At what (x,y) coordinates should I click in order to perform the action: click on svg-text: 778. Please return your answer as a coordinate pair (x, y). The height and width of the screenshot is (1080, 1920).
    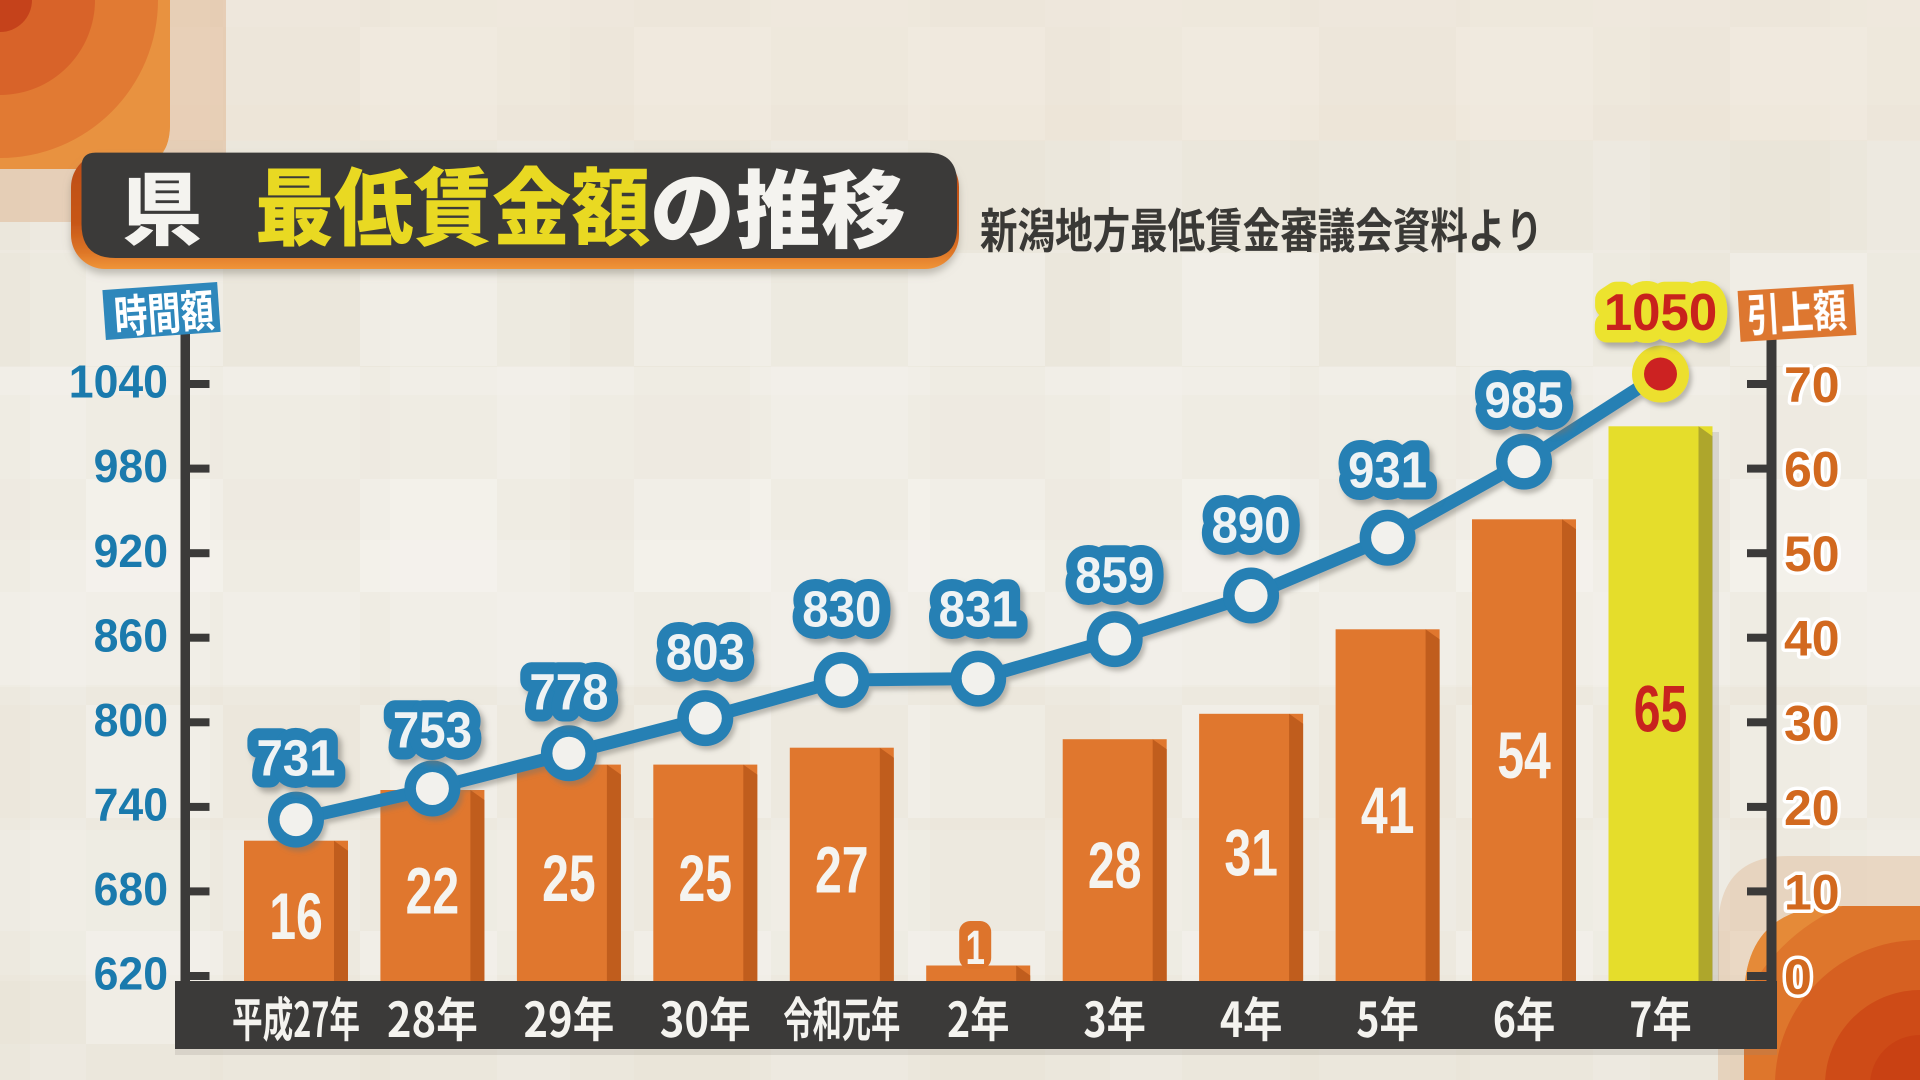
    Looking at the image, I should click on (568, 692).